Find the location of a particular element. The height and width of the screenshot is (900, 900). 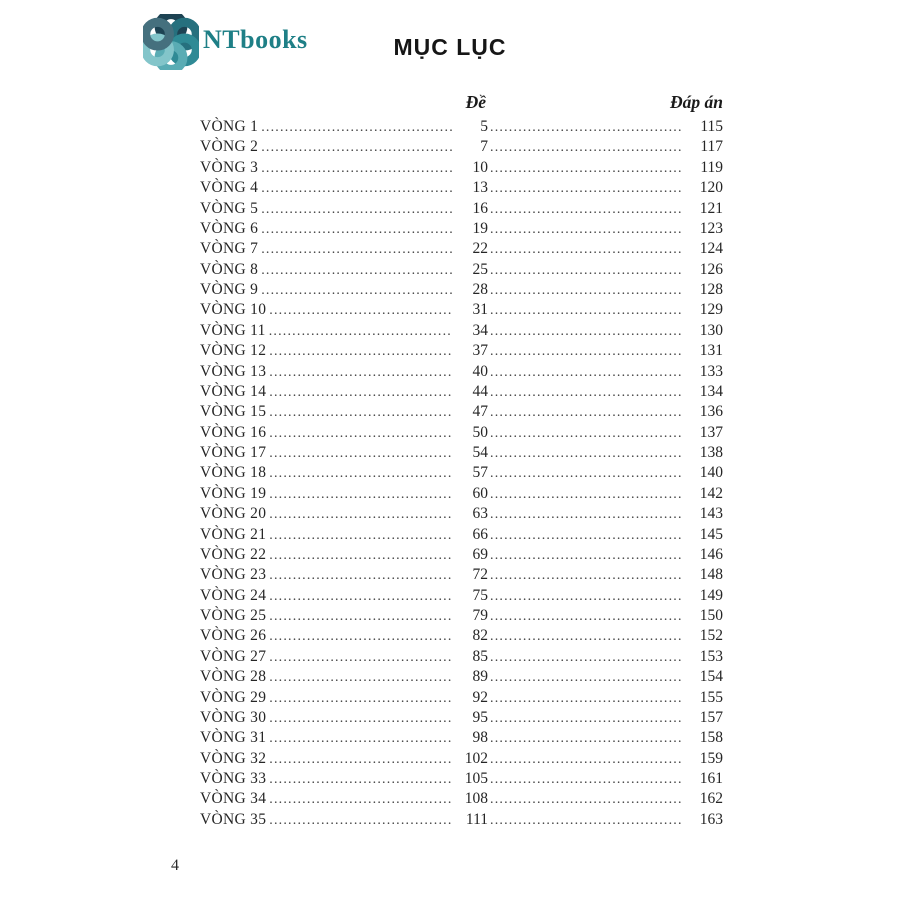

brand-header: NTbooks is located at coordinates (225, 42).